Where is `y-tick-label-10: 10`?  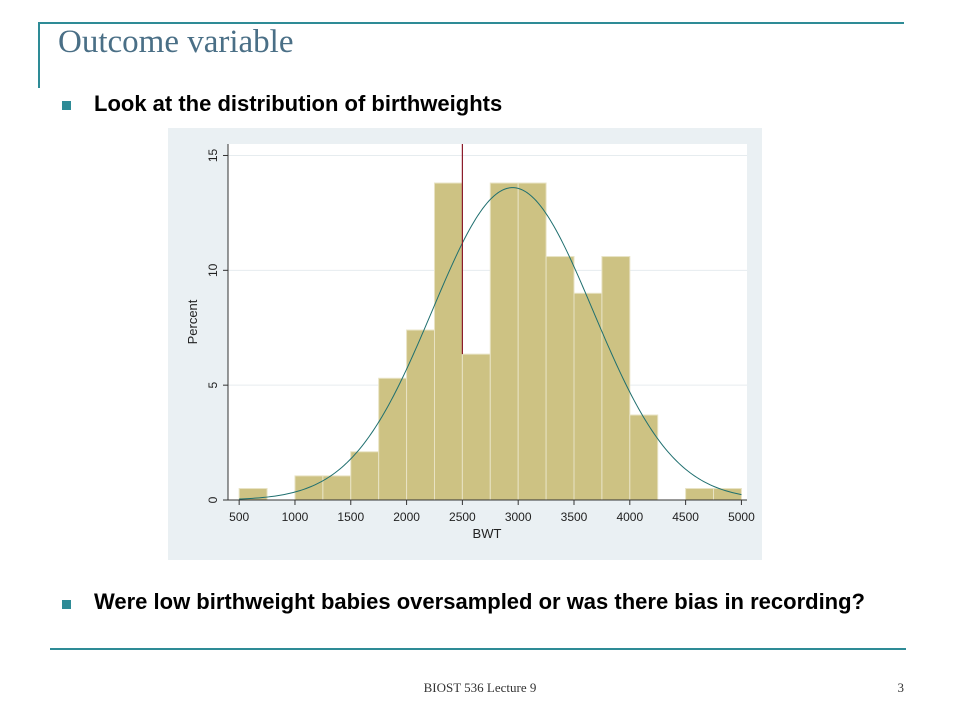
y-tick-label-10: 10 is located at coordinates (213, 270).